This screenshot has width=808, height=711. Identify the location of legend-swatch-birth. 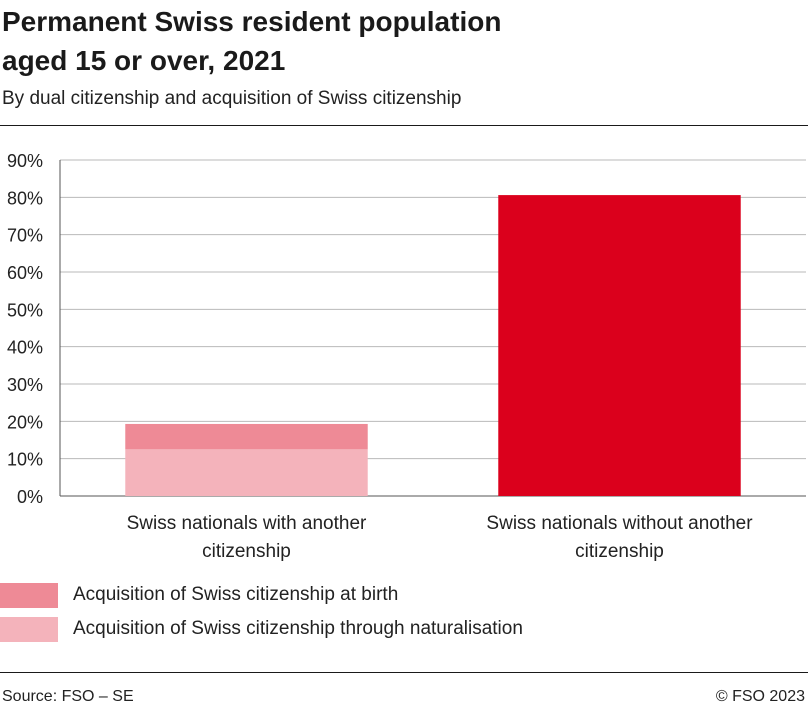
(29, 595).